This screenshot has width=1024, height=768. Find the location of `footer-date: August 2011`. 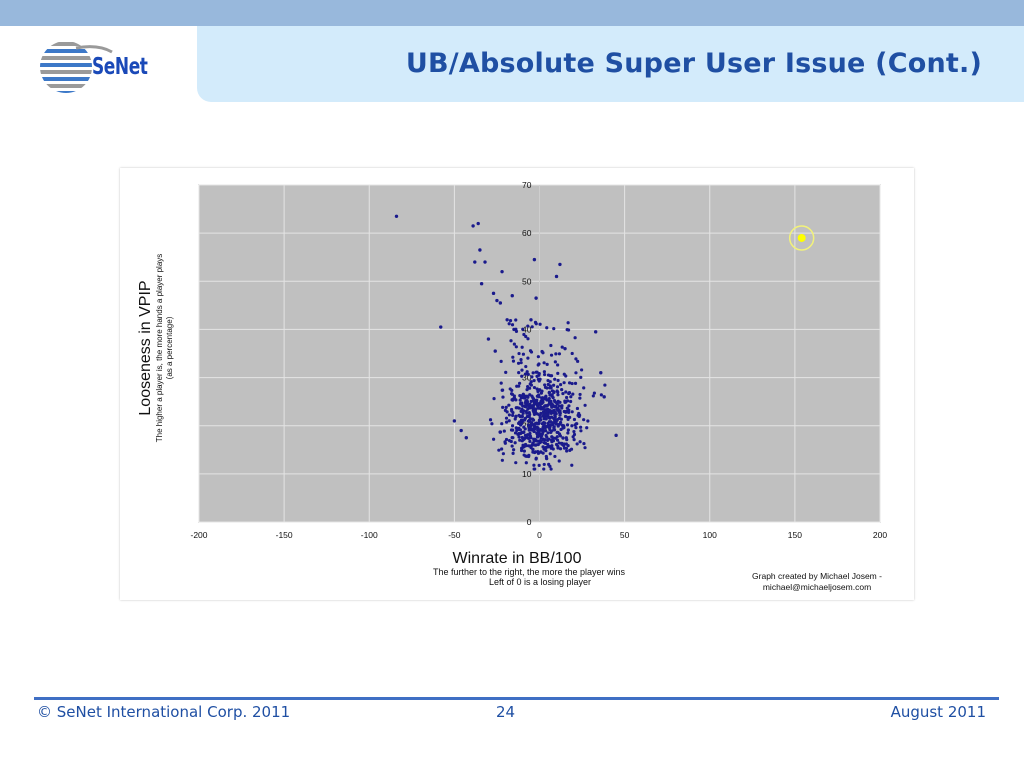

footer-date: August 2011 is located at coordinates (938, 712).